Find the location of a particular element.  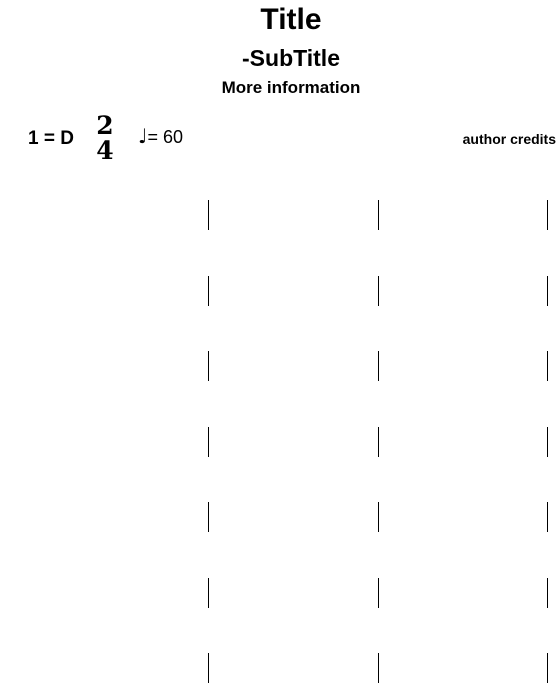

time-signature: 2 4 is located at coordinates (105, 138).